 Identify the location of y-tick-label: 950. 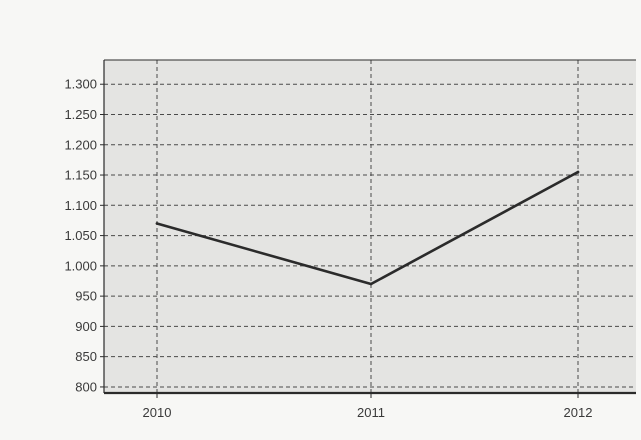
(86, 296).